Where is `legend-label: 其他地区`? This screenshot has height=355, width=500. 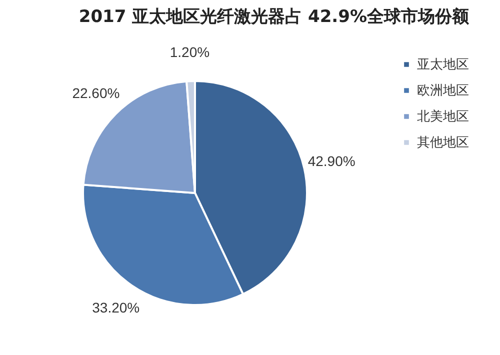
legend-label: 其他地区 is located at coordinates (443, 143).